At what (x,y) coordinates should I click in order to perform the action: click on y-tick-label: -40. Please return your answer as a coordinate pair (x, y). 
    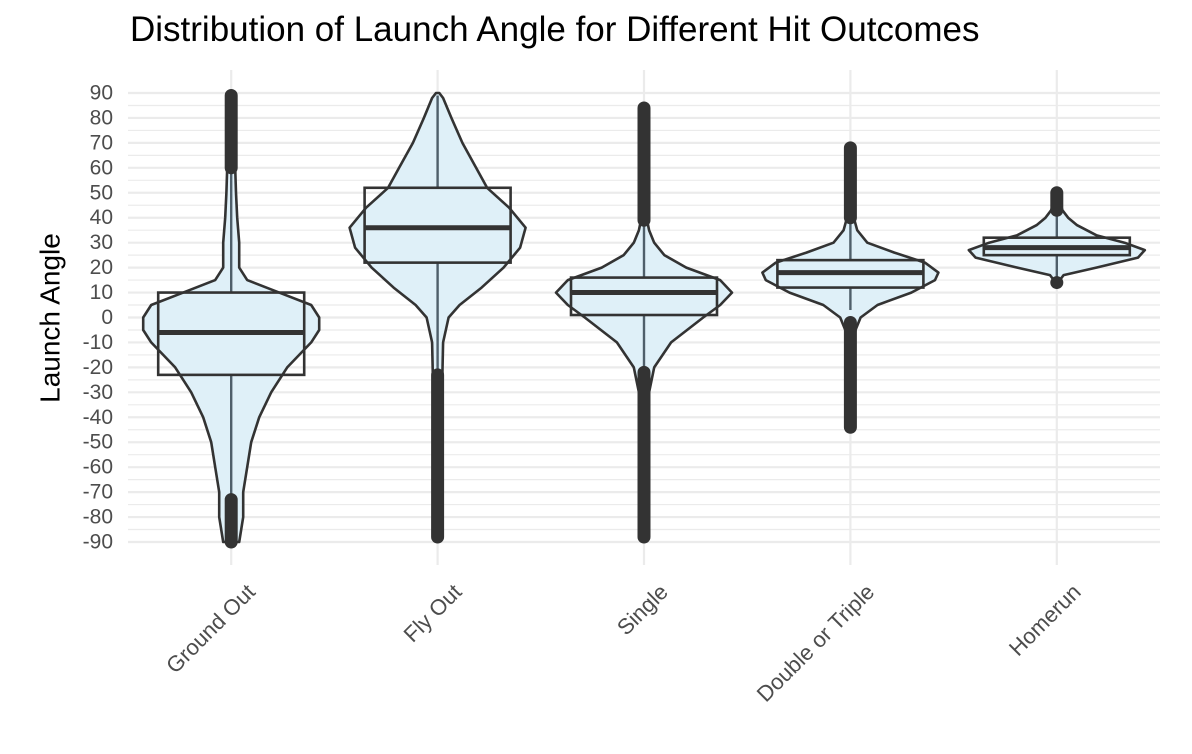
    Looking at the image, I should click on (98, 417).